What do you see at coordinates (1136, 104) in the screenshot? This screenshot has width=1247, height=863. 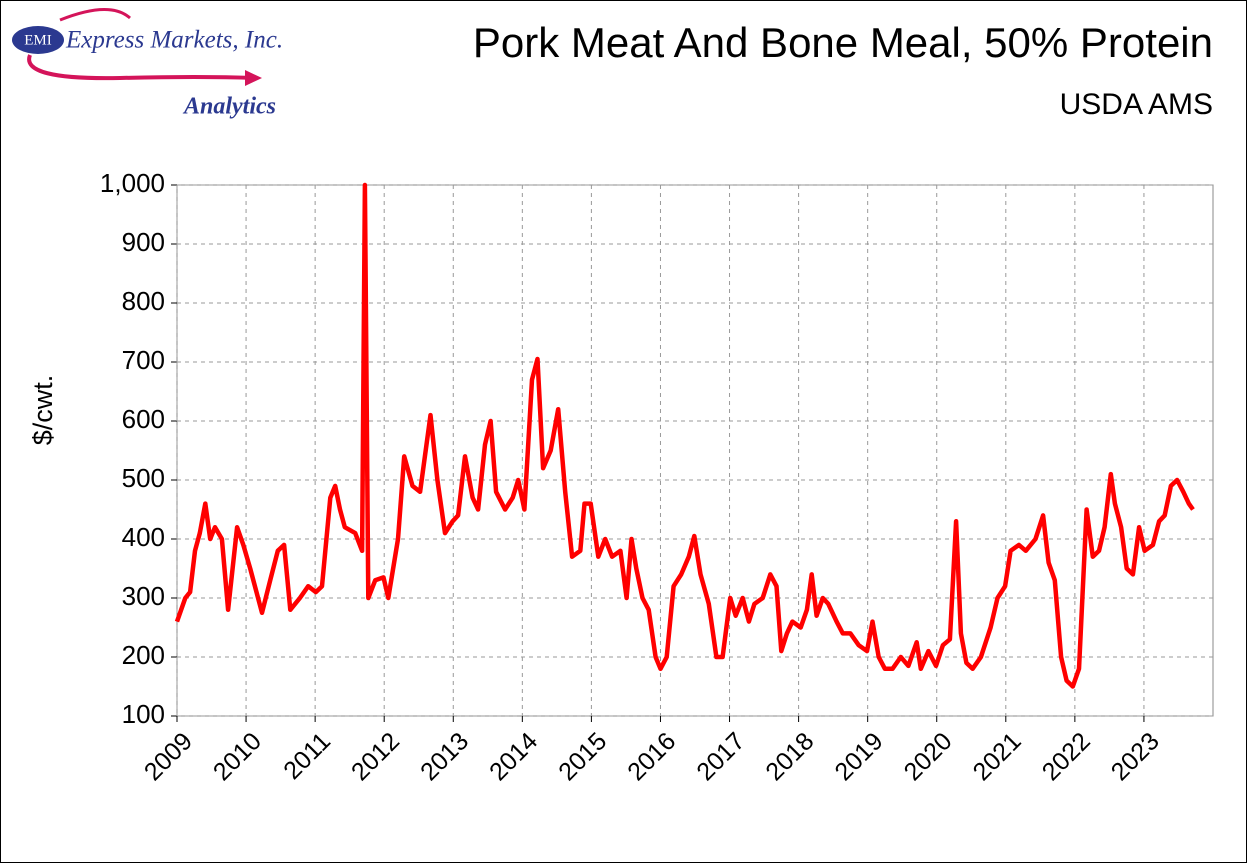 I see `chart-subtitle: USDA AMS` at bounding box center [1136, 104].